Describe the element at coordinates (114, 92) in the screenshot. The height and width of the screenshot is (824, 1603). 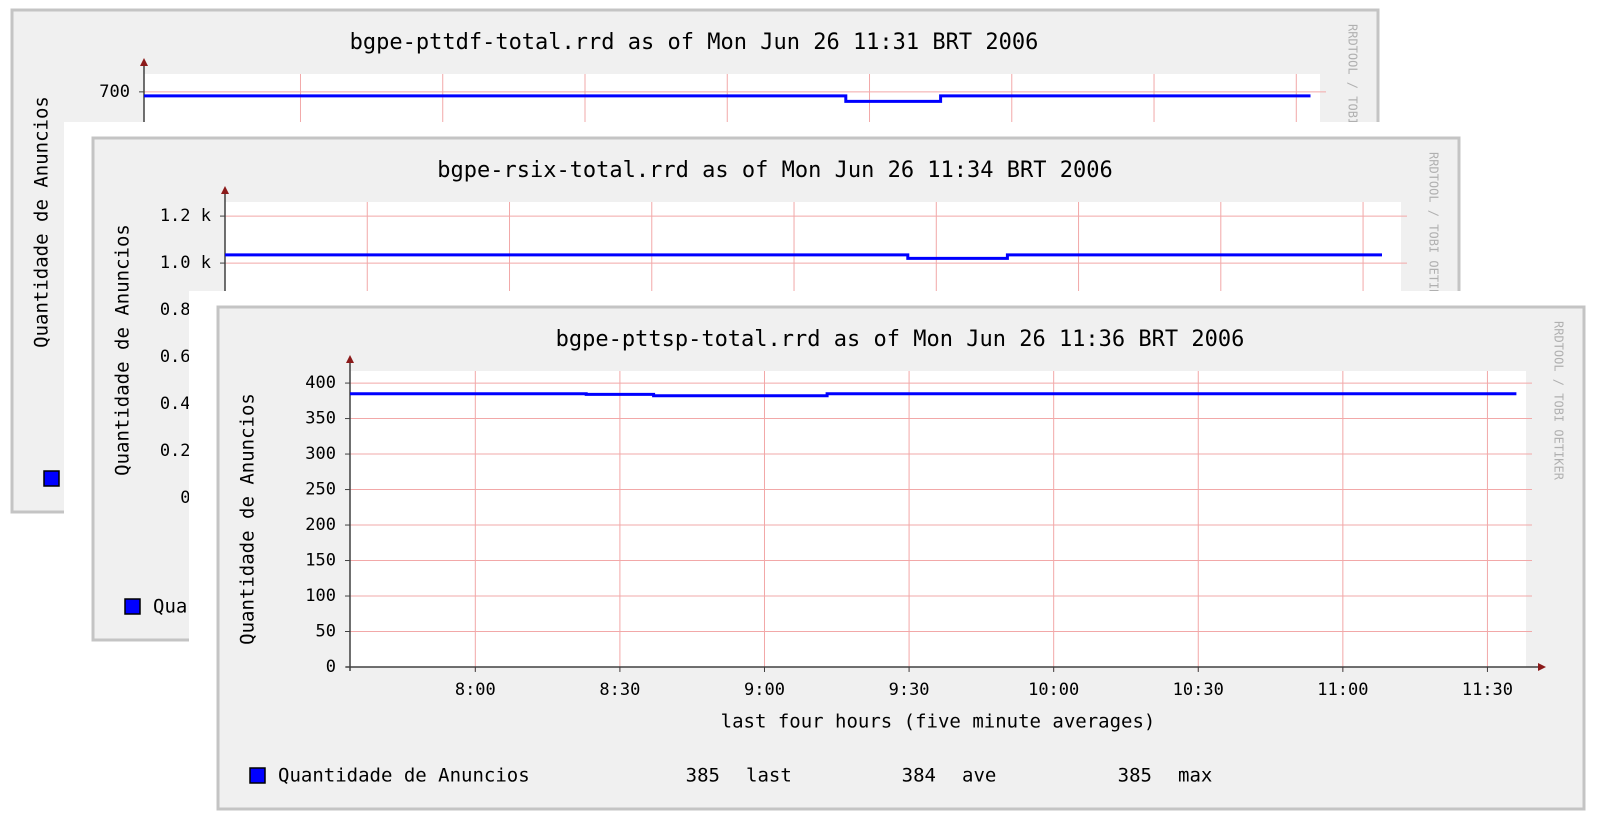
I see `y-tick-label: 700` at that location.